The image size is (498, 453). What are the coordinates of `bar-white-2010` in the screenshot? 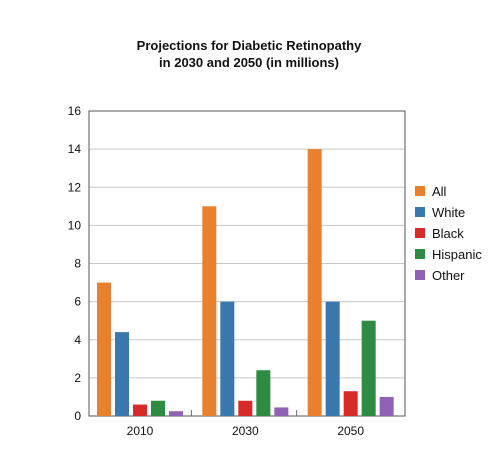 It's located at (122, 374).